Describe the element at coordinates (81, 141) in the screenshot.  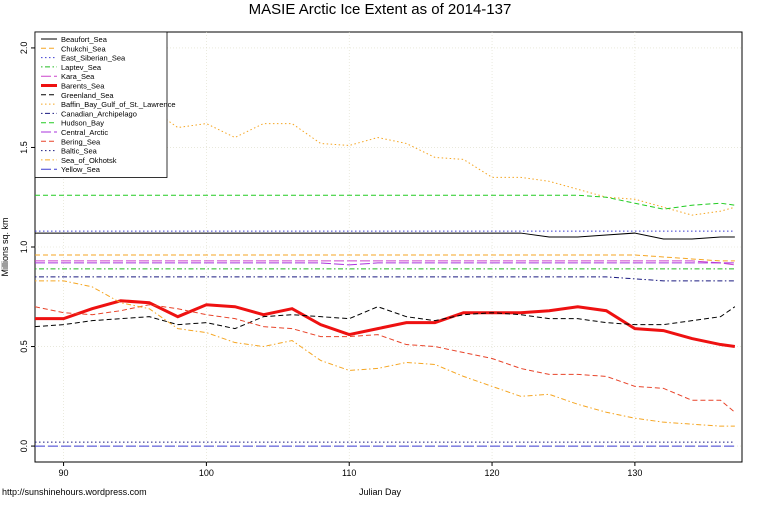
I see `legend-label: Bering_Sea` at that location.